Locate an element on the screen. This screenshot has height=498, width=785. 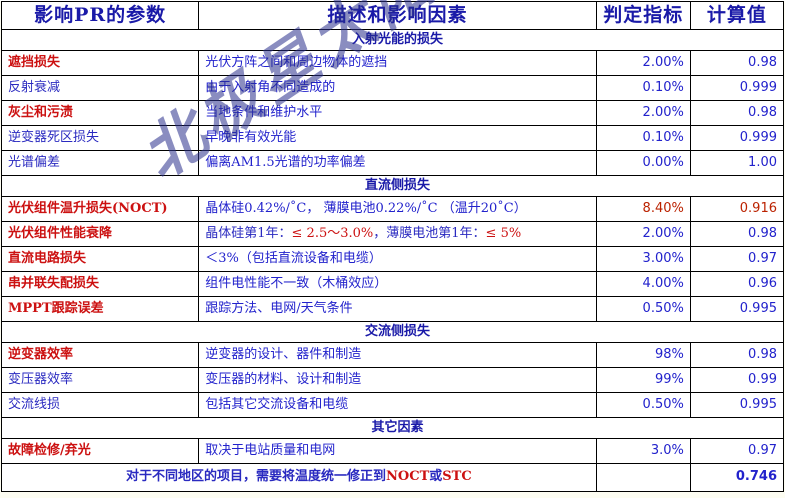
param-value: 0.916 is located at coordinates (737, 209).